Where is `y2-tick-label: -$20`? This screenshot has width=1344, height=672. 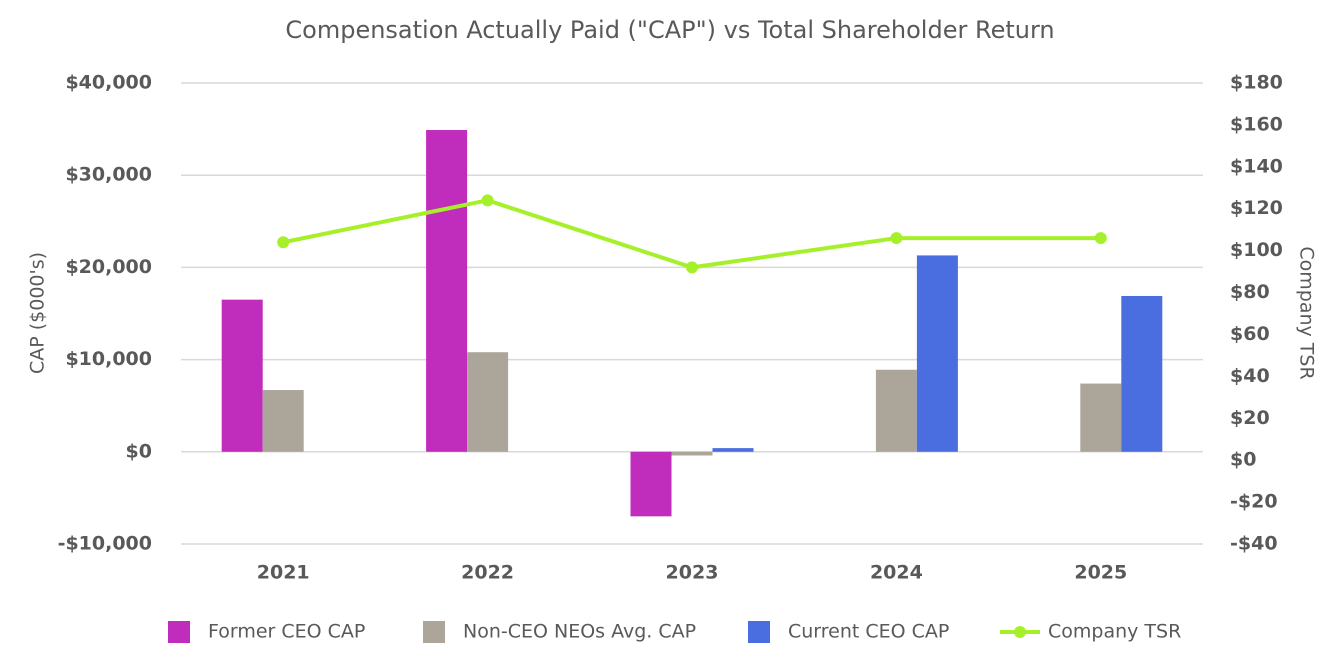
y2-tick-label: -$20 is located at coordinates (1254, 502).